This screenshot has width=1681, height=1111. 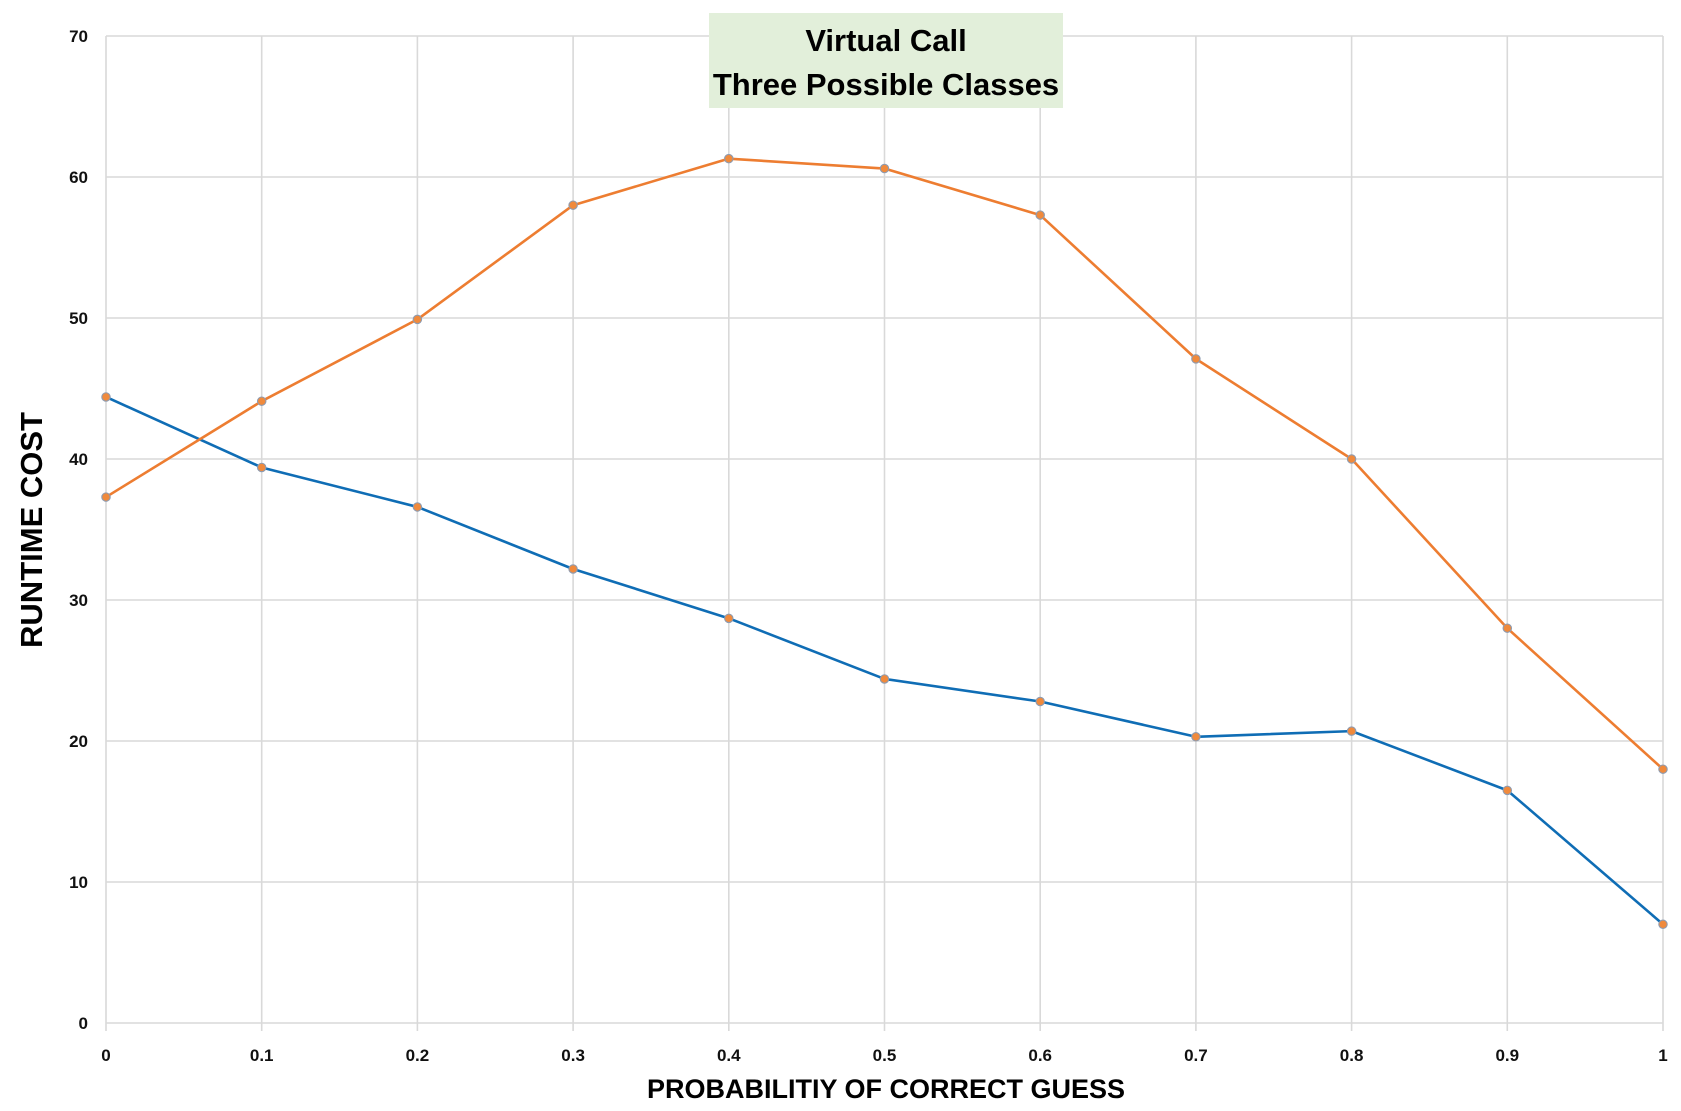 What do you see at coordinates (885, 1055) in the screenshot?
I see `x-tick-label: 0.5` at bounding box center [885, 1055].